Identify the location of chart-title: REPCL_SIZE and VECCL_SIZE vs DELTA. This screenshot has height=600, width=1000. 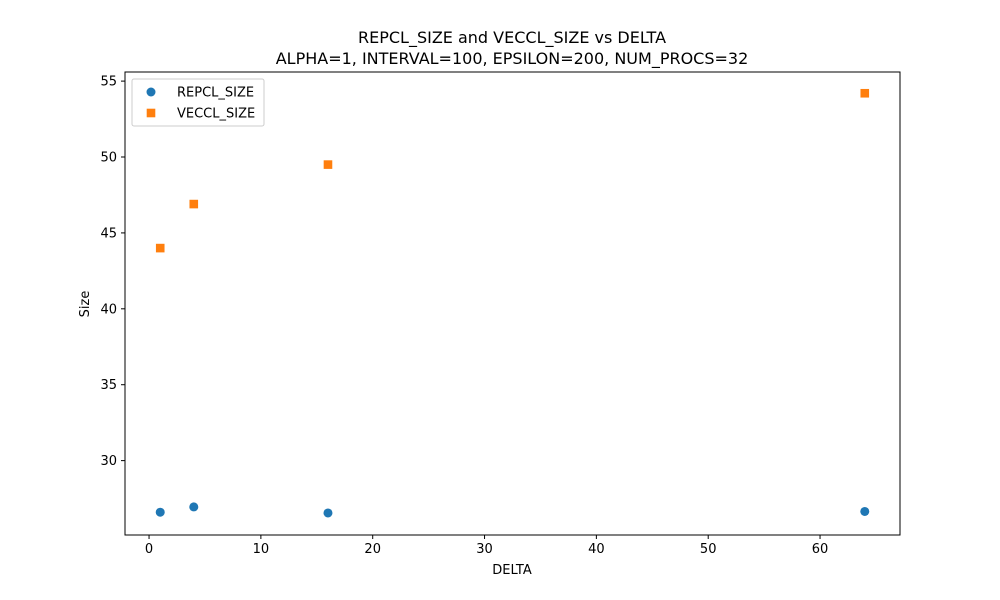
(512, 38).